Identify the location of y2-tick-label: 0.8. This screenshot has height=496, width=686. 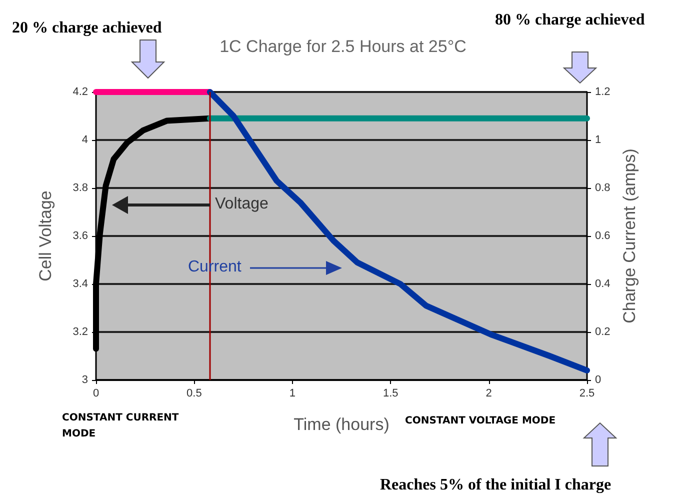
(602, 188).